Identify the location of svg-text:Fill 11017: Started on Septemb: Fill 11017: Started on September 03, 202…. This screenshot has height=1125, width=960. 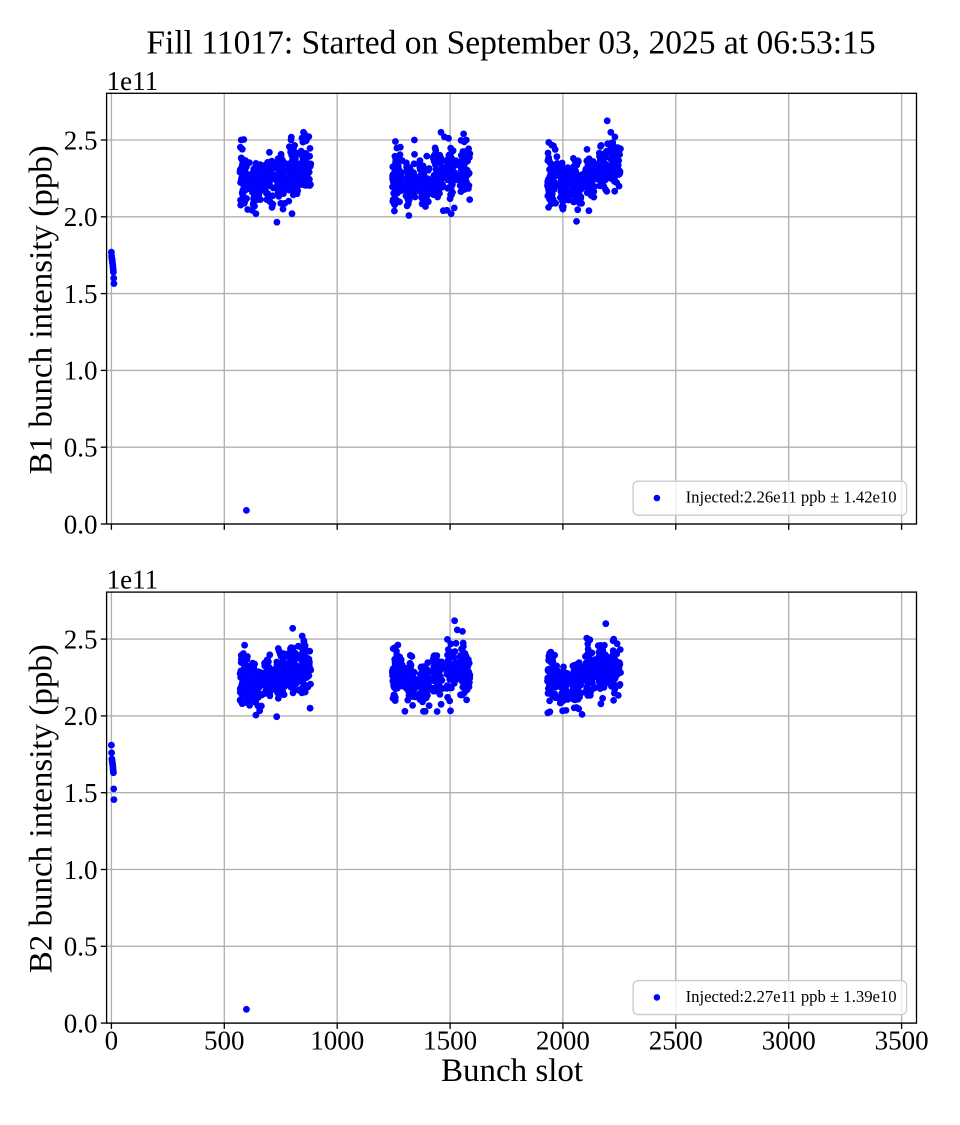
(510, 42).